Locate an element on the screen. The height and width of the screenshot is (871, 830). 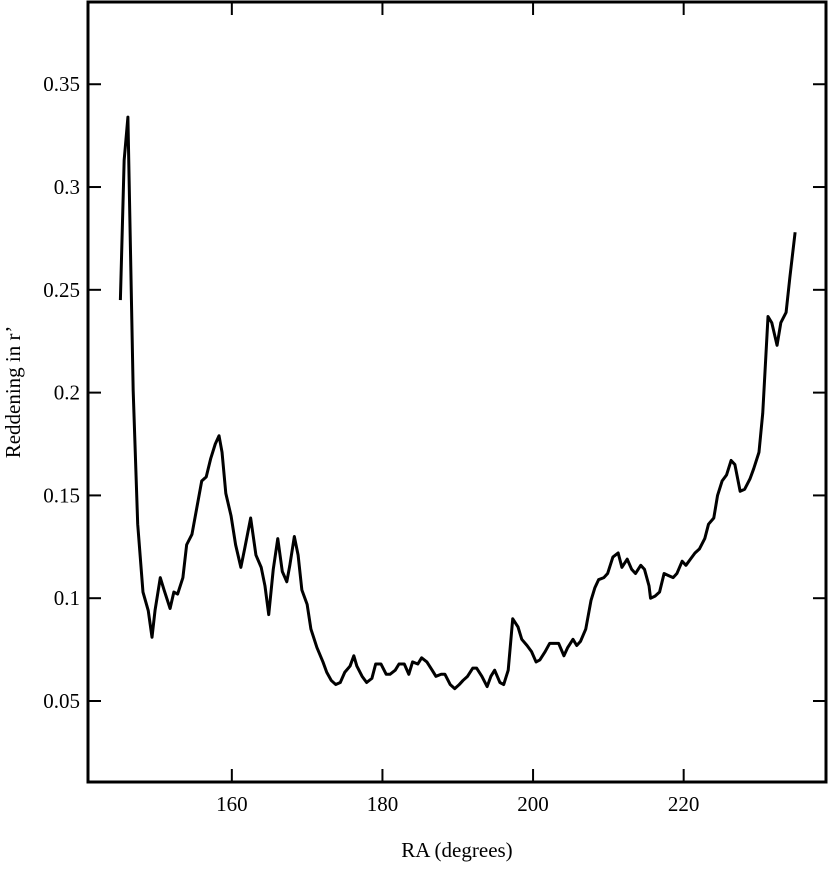
y-tick-label: 0.35 is located at coordinates (61, 84).